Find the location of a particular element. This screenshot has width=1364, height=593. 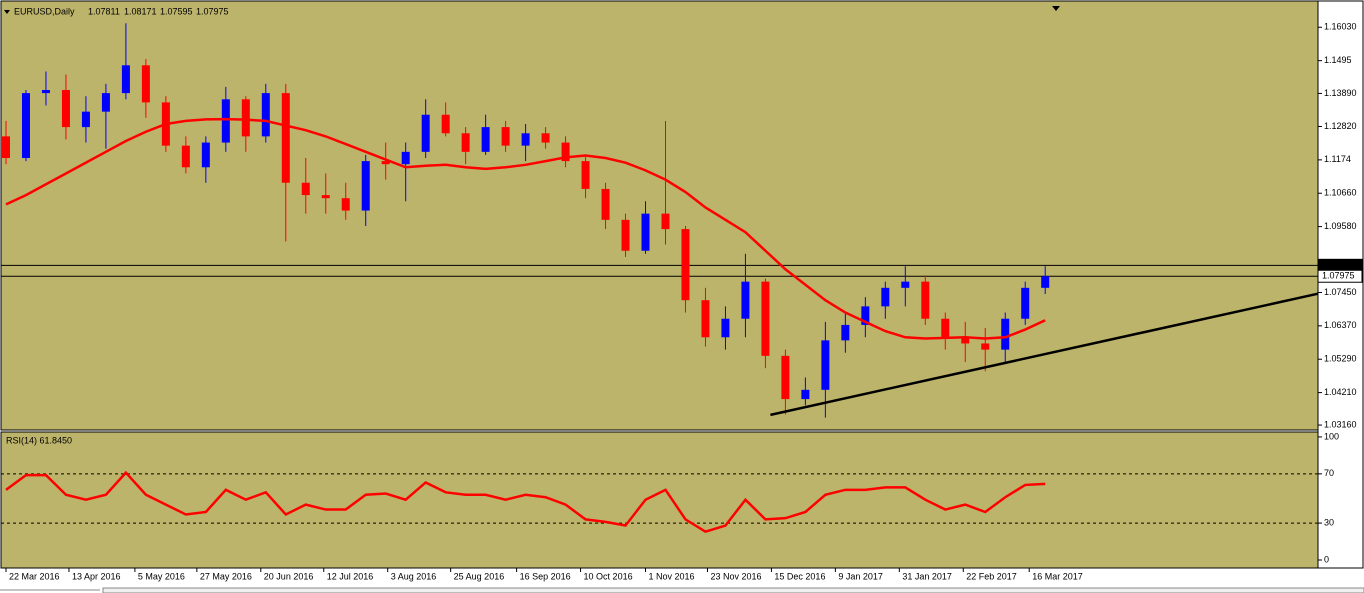

x-tick-label: 20 Jun 2016 is located at coordinates (289, 576).